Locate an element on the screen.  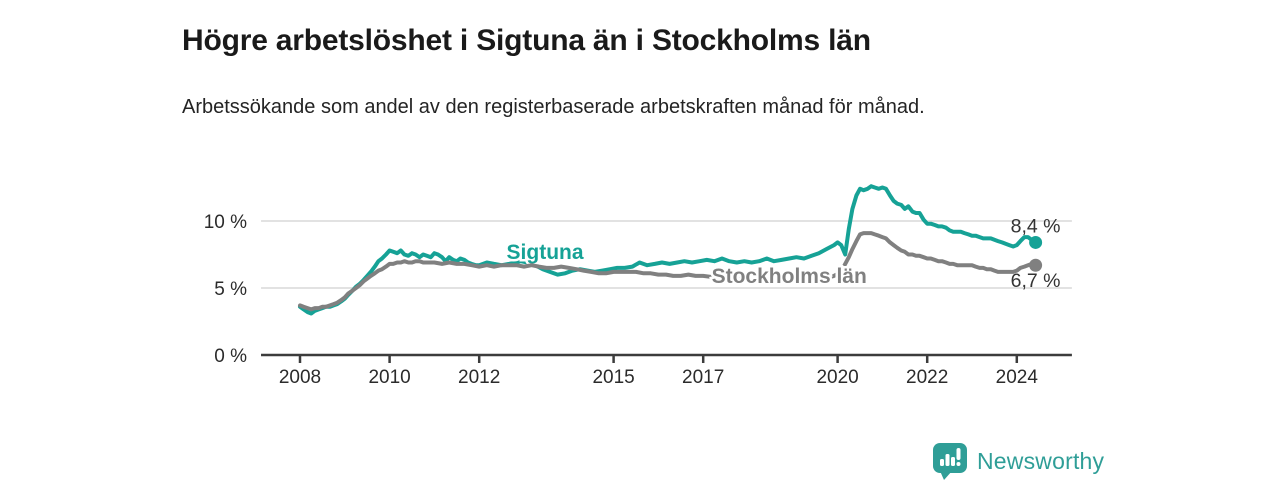
brand-name: Newsworthy is located at coordinates (1041, 460).